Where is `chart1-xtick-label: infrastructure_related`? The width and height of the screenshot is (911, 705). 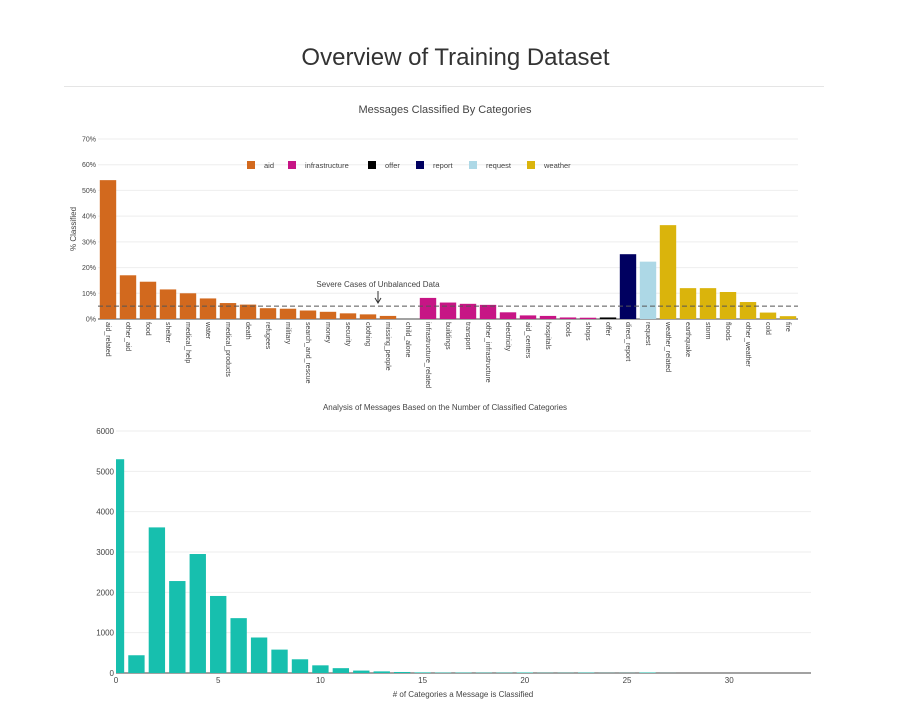
chart1-xtick-label: infrastructure_related is located at coordinates (427, 355).